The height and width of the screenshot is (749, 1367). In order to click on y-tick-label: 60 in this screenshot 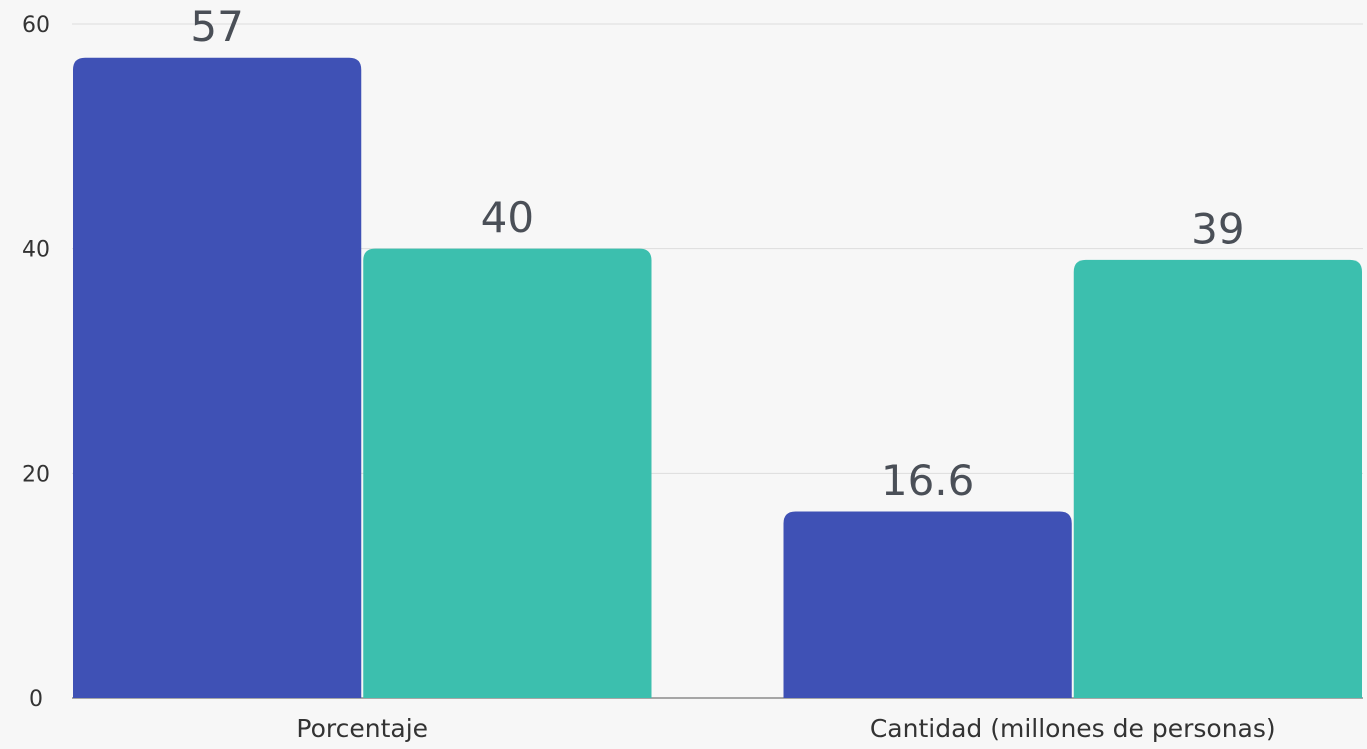, I will do `click(36, 25)`.